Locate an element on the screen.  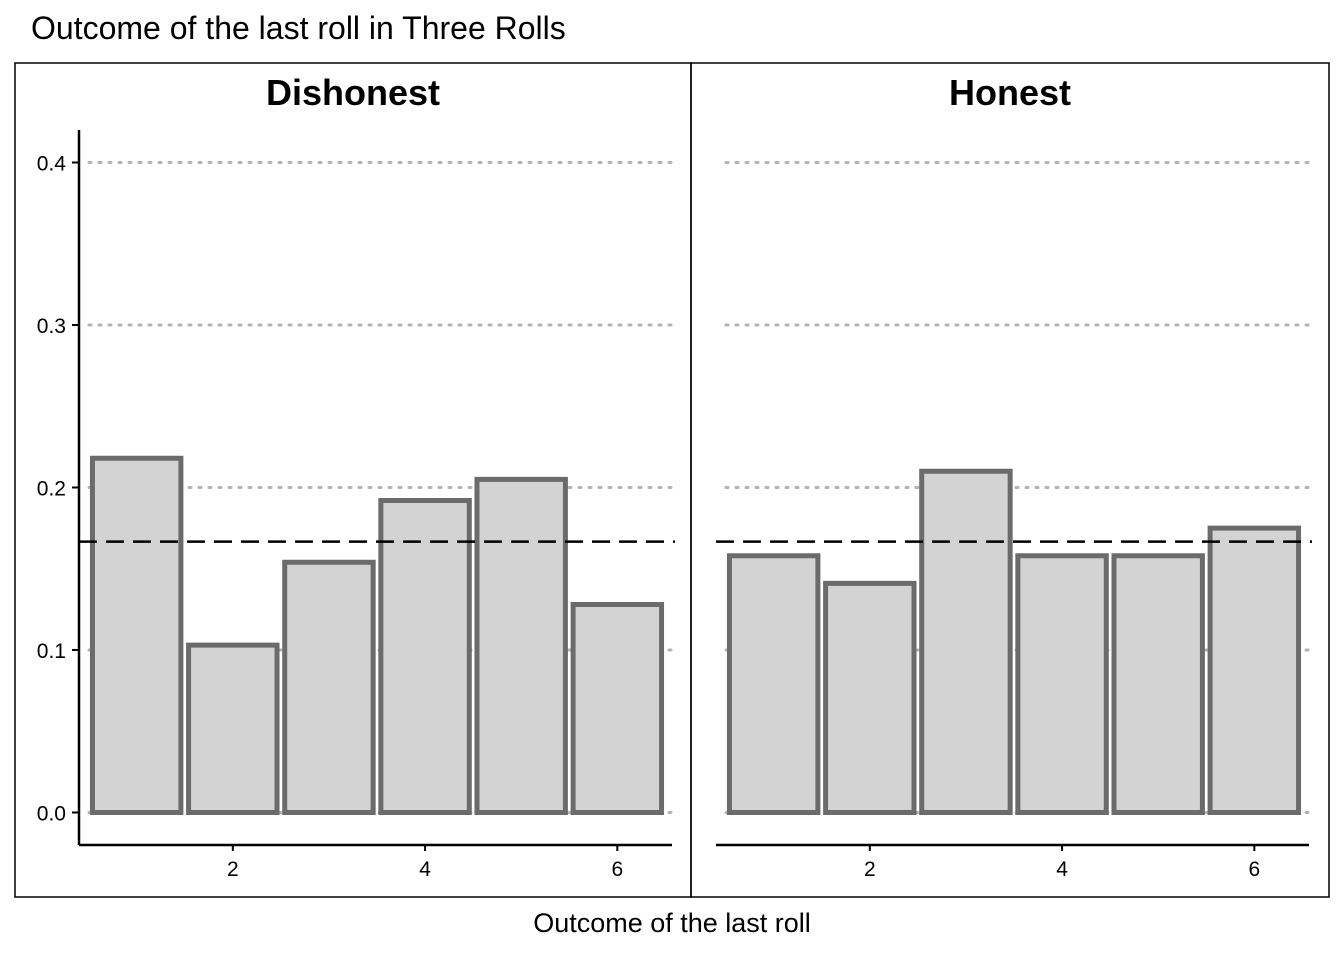
facet-title: Honest is located at coordinates (1010, 92).